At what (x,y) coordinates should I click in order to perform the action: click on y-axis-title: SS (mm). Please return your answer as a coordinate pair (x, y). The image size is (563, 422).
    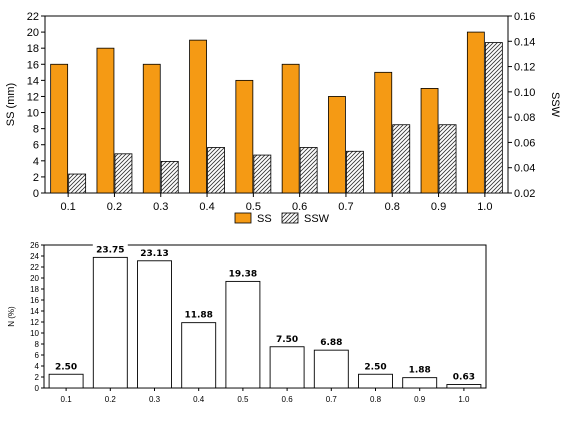
    Looking at the image, I should click on (11, 104).